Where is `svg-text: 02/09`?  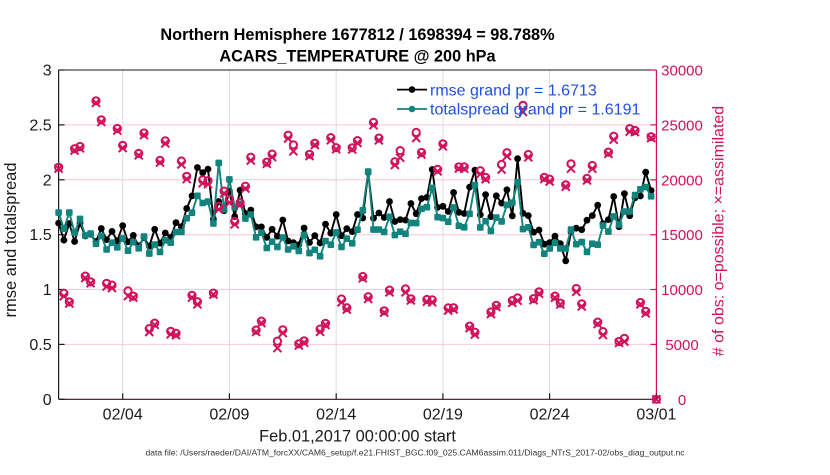
svg-text: 02/09 is located at coordinates (229, 414).